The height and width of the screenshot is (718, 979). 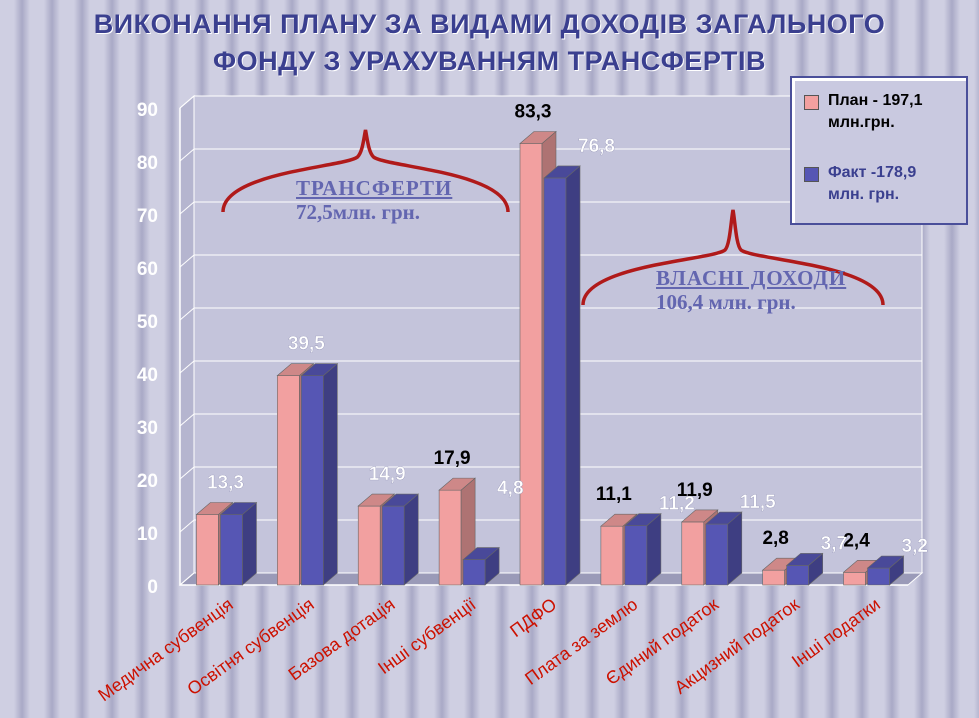 What do you see at coordinates (452, 458) in the screenshot?
I see `plan-value-label: 17,9` at bounding box center [452, 458].